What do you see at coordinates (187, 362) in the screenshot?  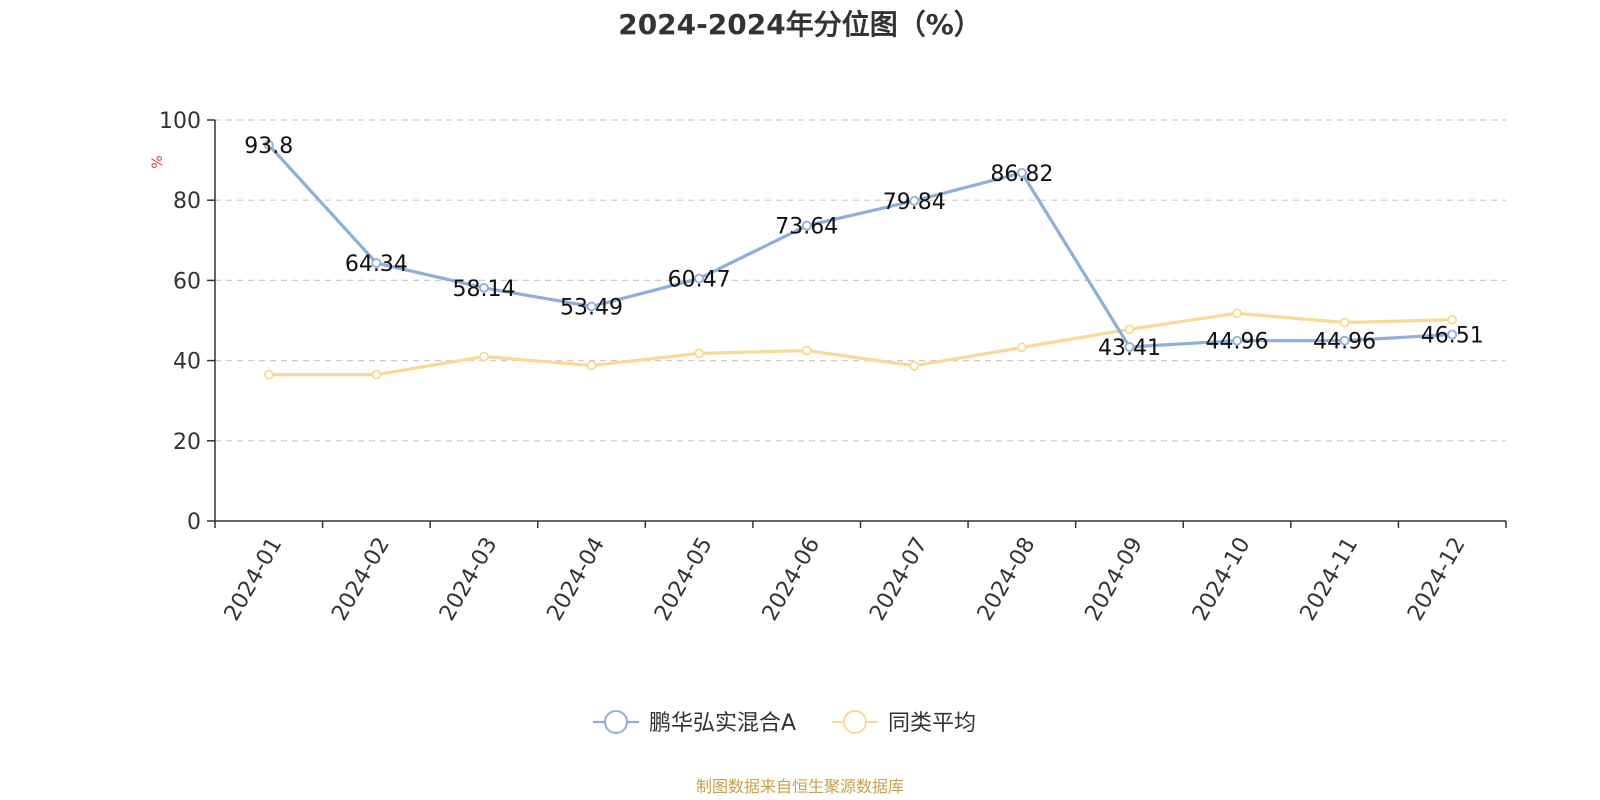 I see `y-tick-label: 40` at bounding box center [187, 362].